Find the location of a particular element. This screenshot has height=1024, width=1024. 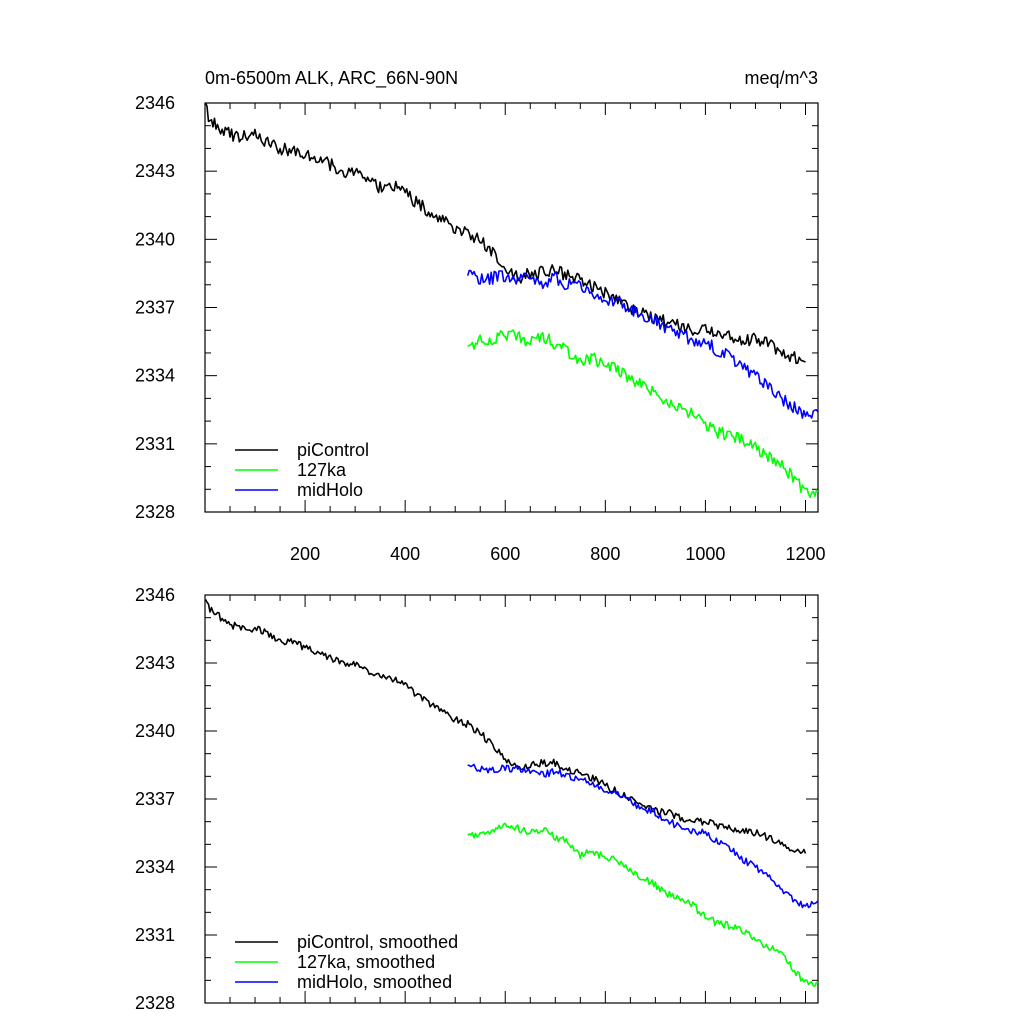

series-line-midholo is located at coordinates (642, 344).